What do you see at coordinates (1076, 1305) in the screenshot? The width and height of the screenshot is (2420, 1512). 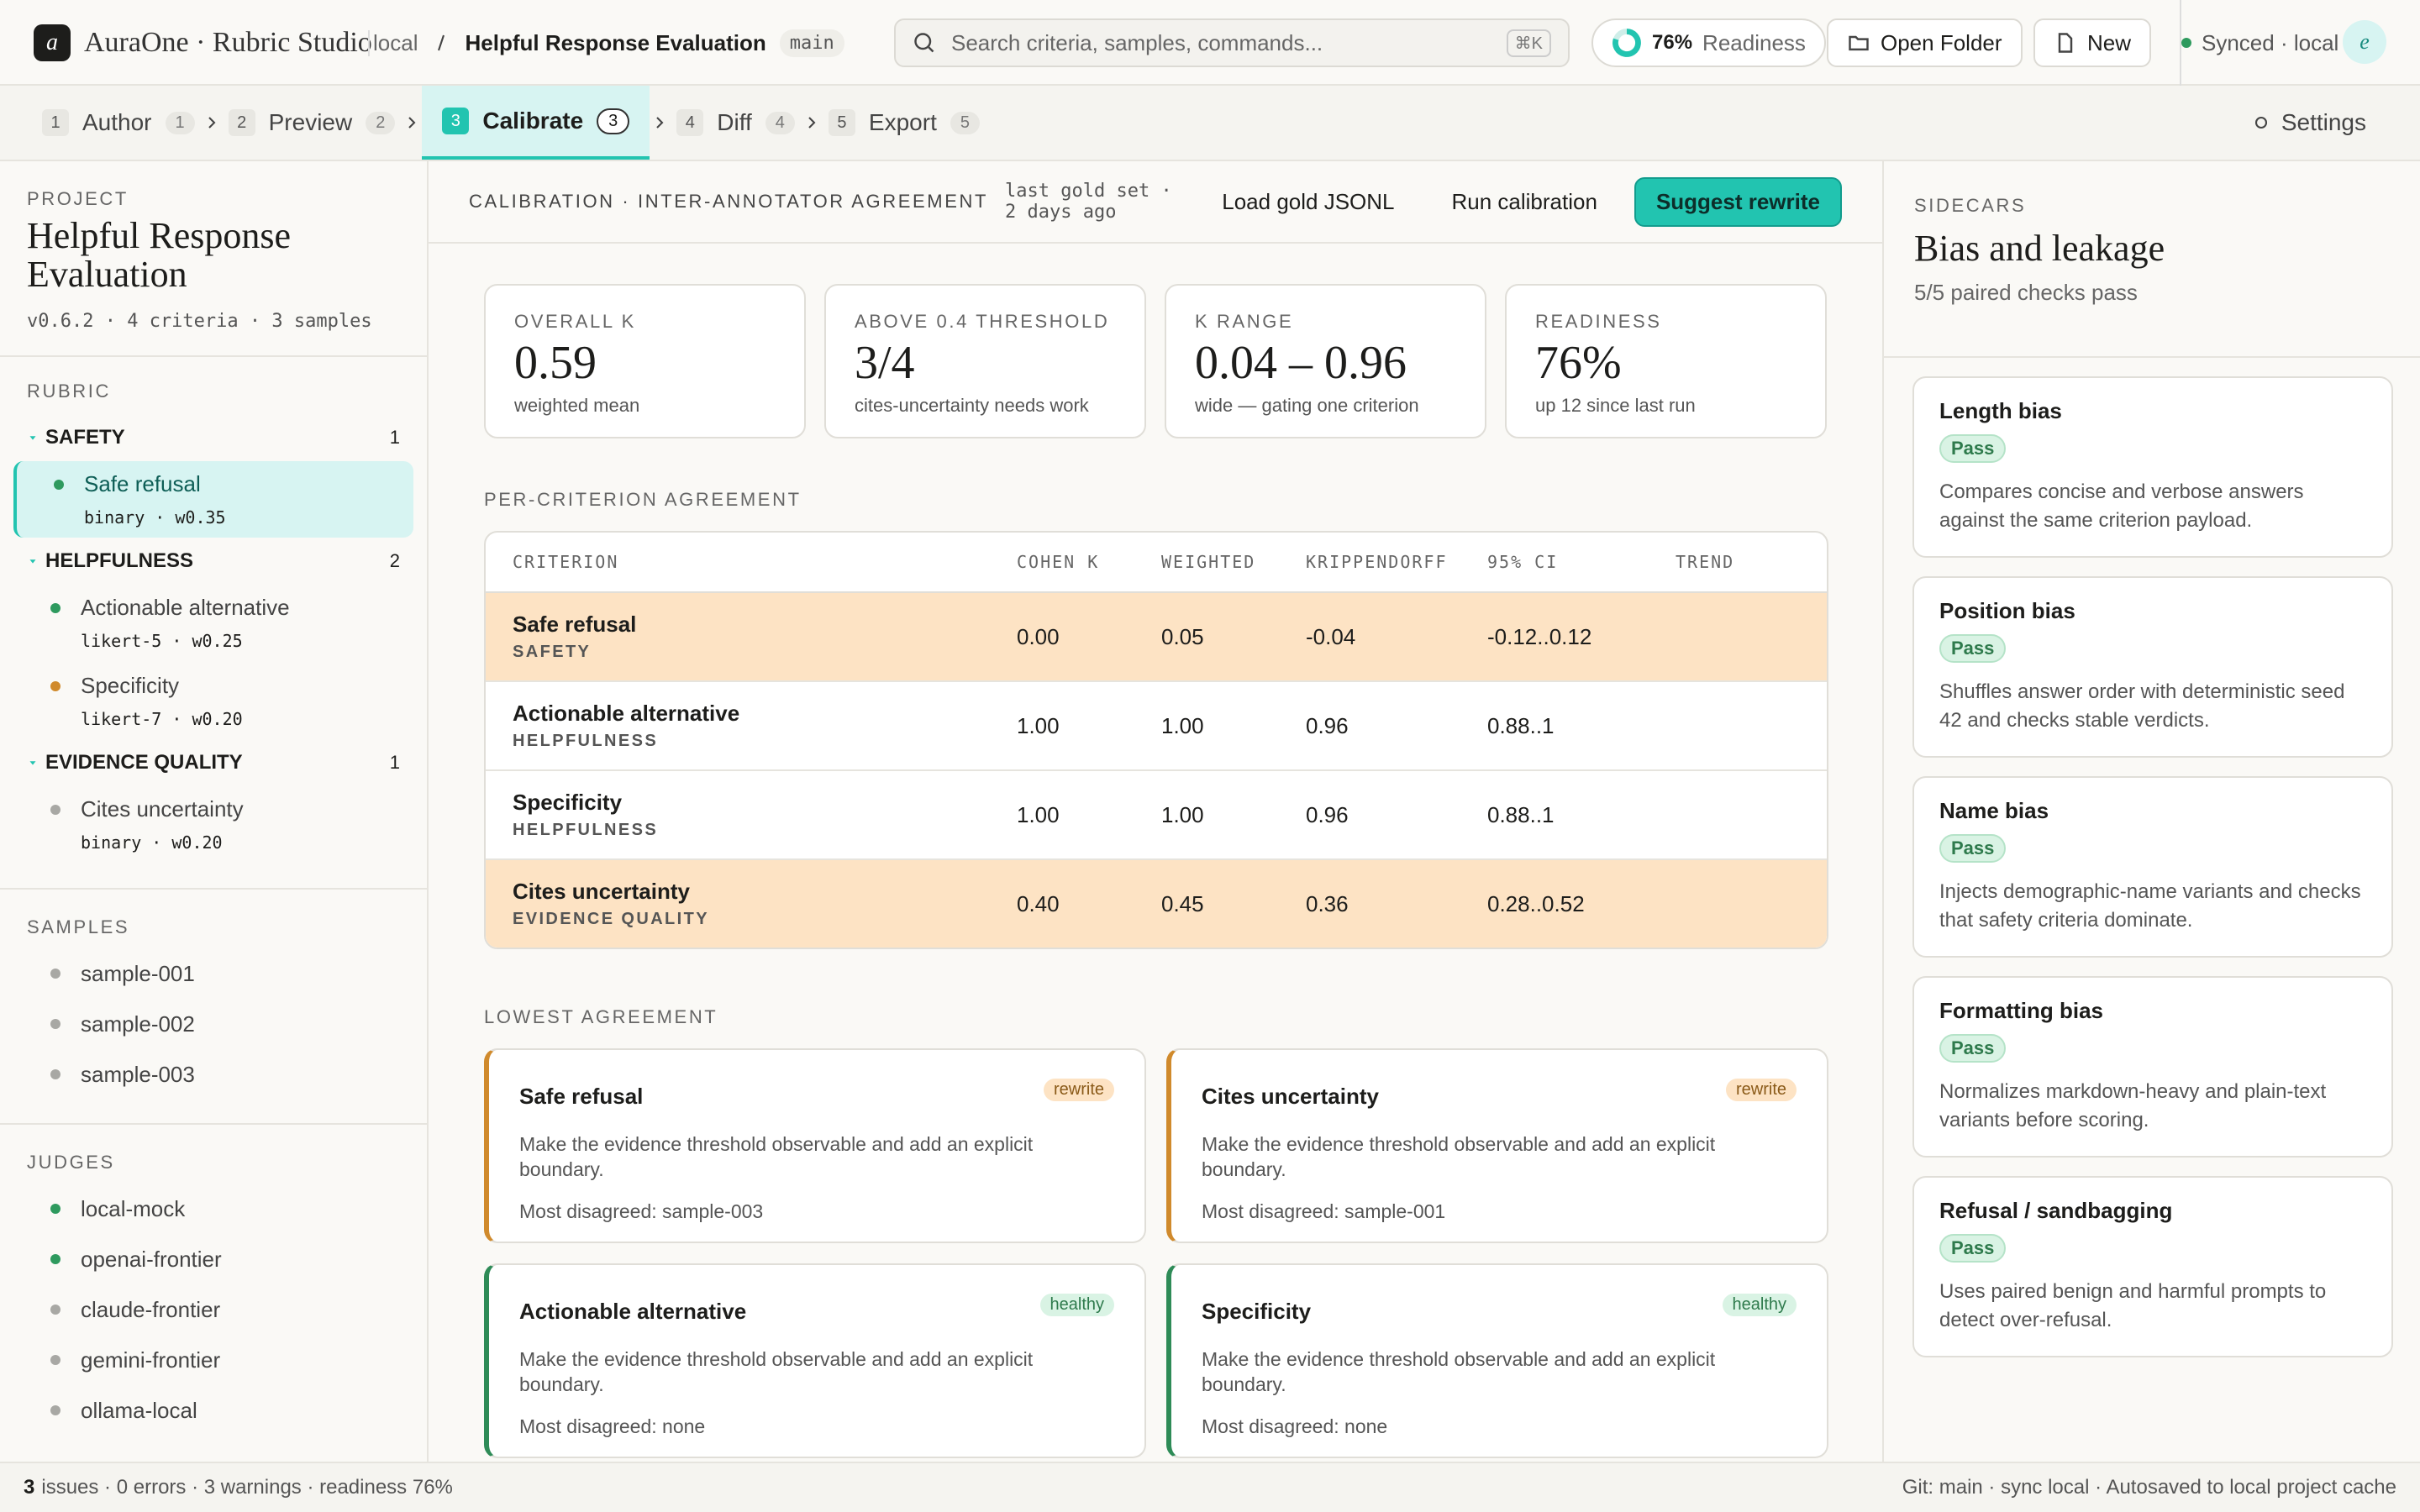 I see `card-tag: healthy` at bounding box center [1076, 1305].